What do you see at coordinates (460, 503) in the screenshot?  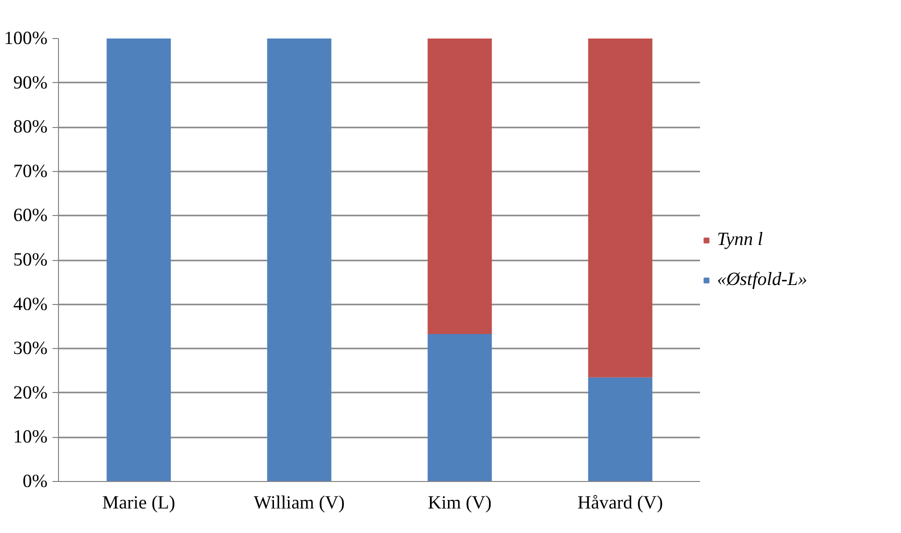 I see `x-tick-label: Kim (V)` at bounding box center [460, 503].